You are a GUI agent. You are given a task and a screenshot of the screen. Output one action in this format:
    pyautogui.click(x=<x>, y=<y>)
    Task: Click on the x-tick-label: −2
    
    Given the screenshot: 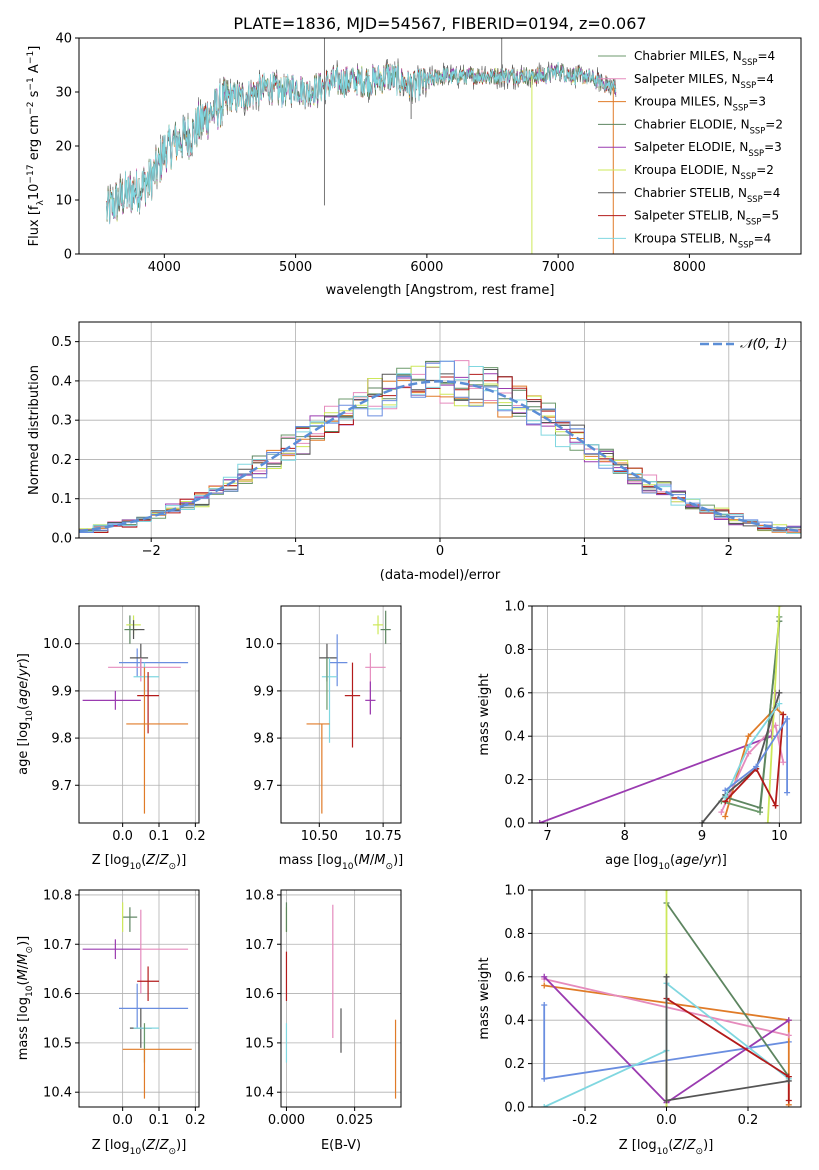 What is the action you would take?
    pyautogui.click(x=151, y=551)
    